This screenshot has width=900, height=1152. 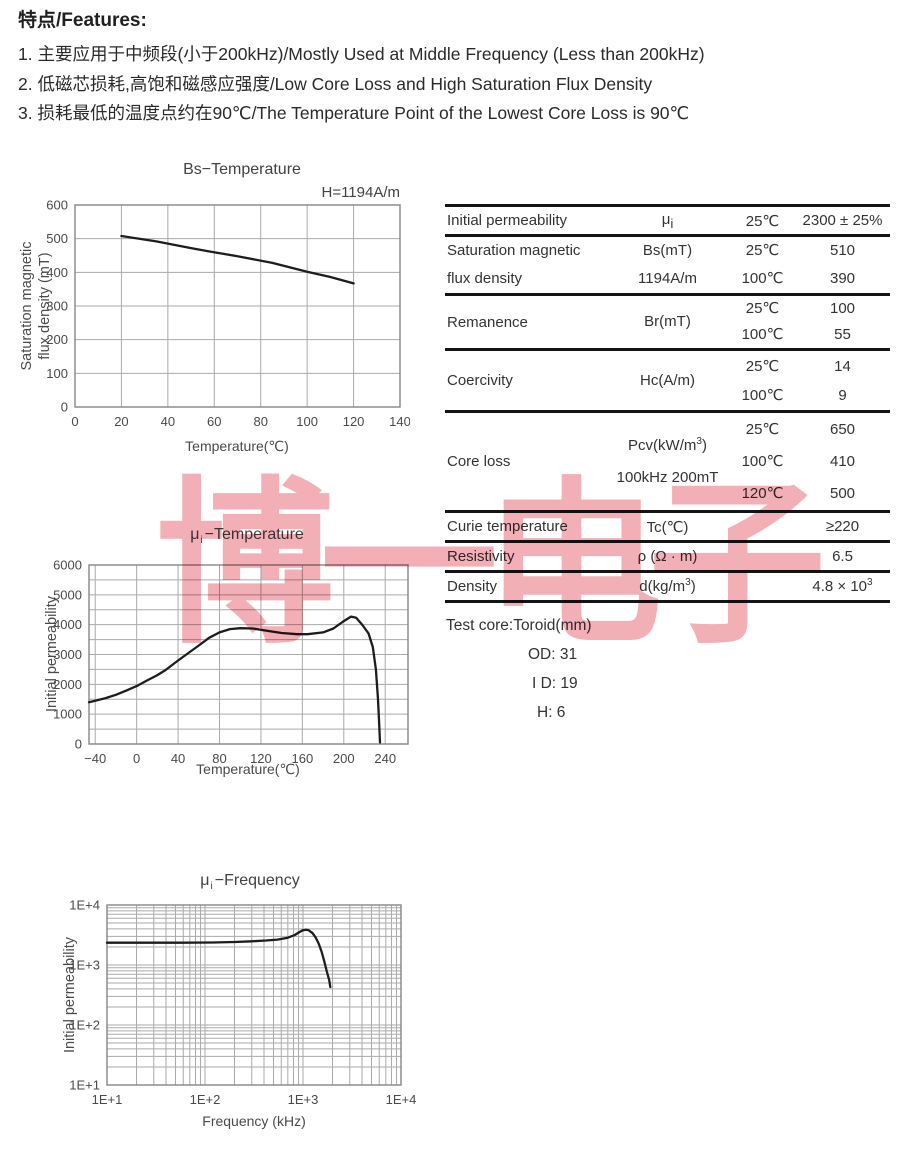 What do you see at coordinates (243, 1003) in the screenshot?
I see `ui-frequency-chart: 1E+1 1E+2 1E+3 1E+4 1E+1 1E+2 1E+3 1E+4` at bounding box center [243, 1003].